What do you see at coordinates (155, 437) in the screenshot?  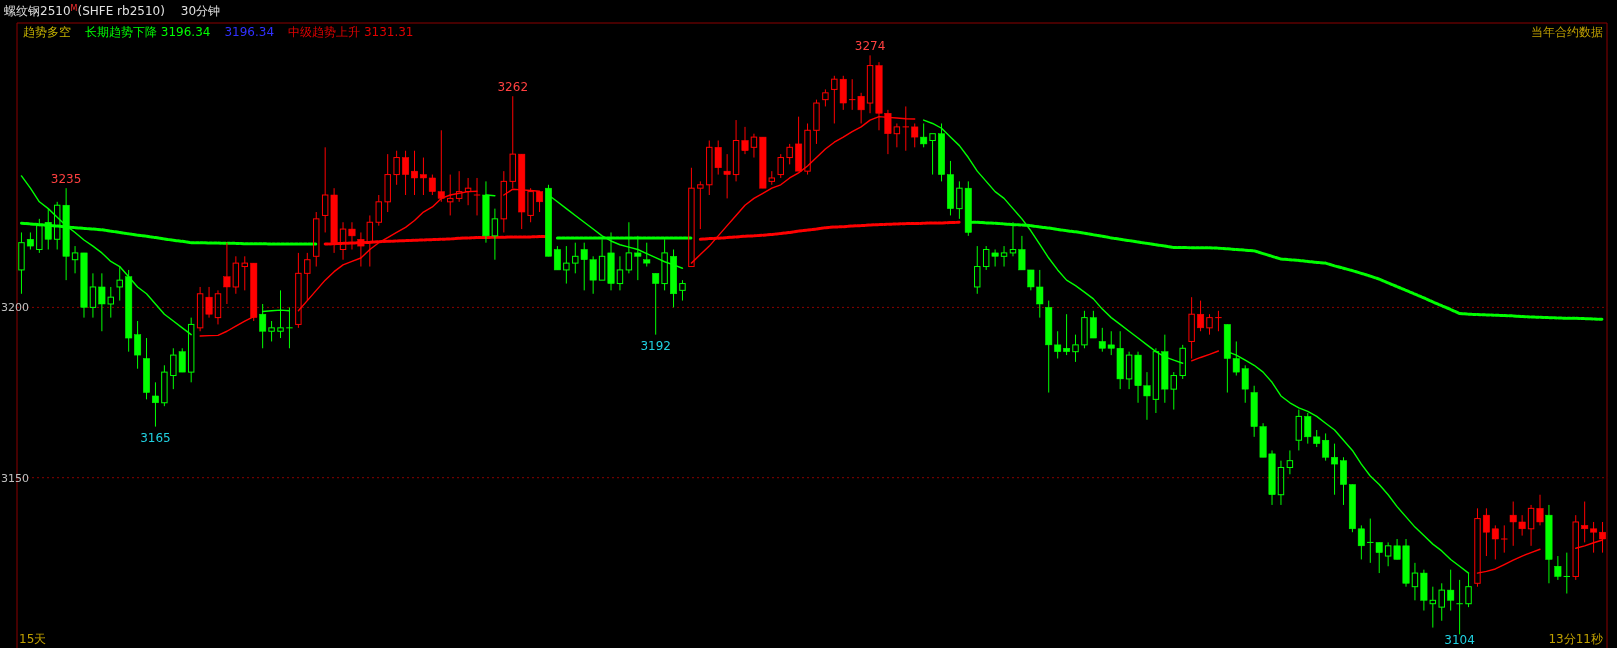 I see `annotation: 3165` at bounding box center [155, 437].